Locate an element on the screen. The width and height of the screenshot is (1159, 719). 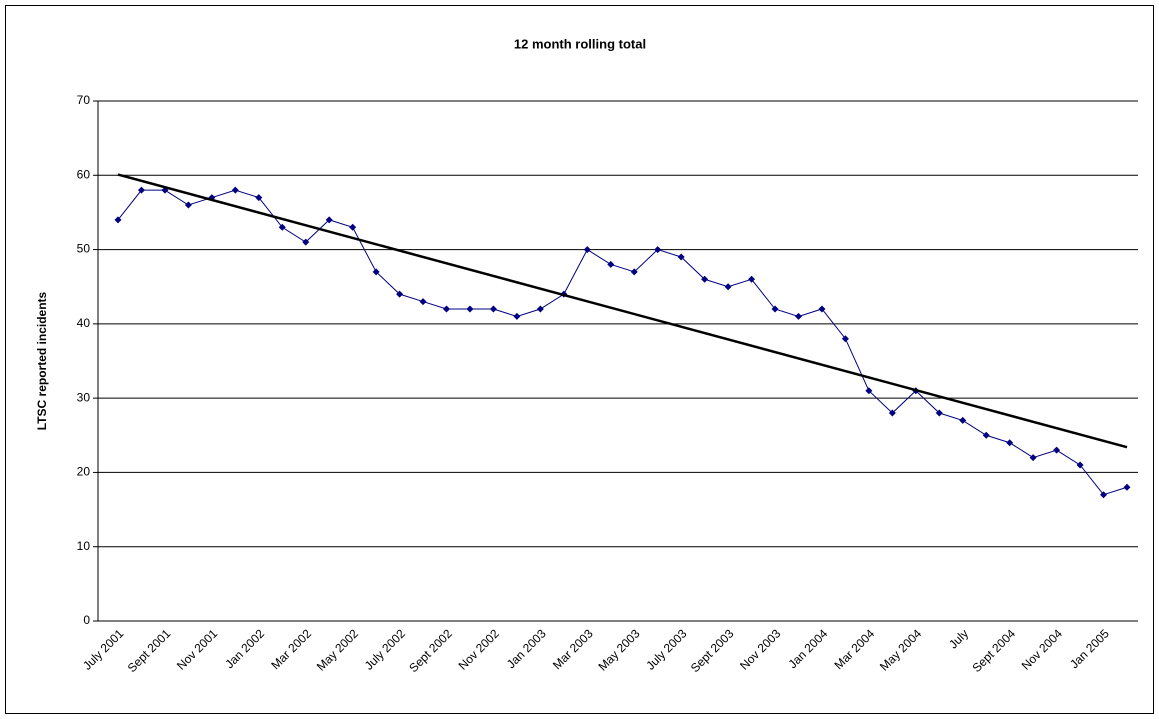
y-tick-label: 30 is located at coordinates (84, 397).